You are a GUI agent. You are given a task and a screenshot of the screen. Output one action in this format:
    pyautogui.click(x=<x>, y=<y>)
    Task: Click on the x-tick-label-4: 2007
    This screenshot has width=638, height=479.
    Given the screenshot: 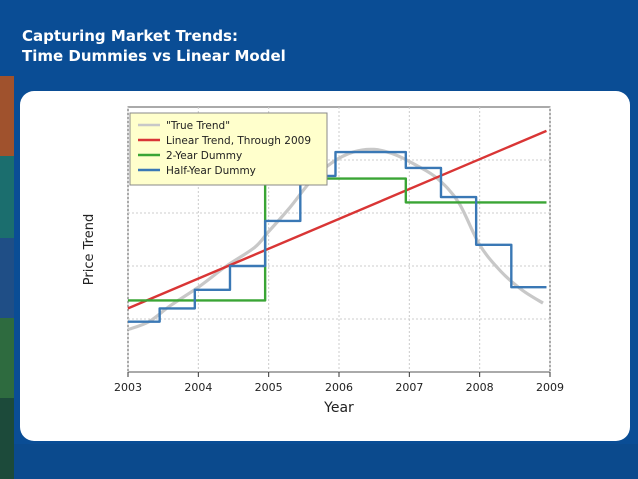 What is the action you would take?
    pyautogui.click(x=409, y=387)
    